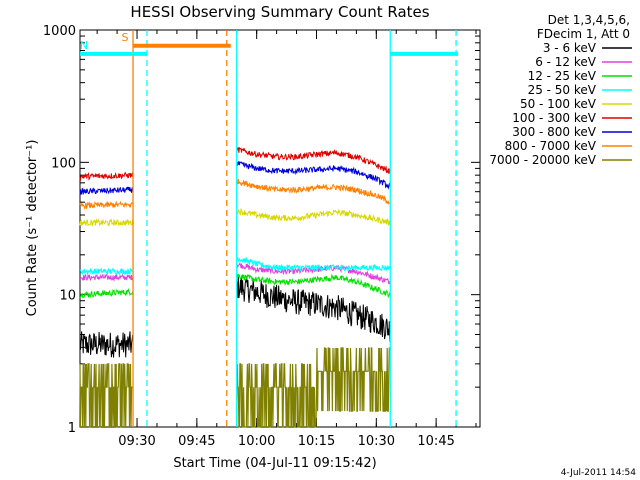 This screenshot has height=480, width=640. I want to click on x-tick-label: 10:45, so click(435, 441).